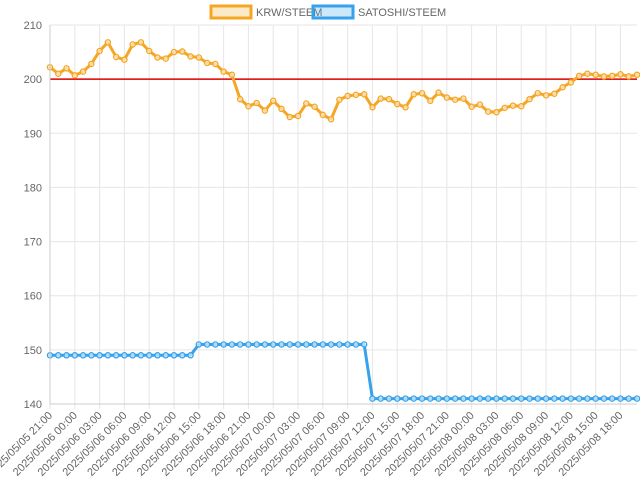 Image resolution: width=640 pixels, height=480 pixels. I want to click on legend-item-satoshi: SATOSHI/STEEM, so click(378, 12).